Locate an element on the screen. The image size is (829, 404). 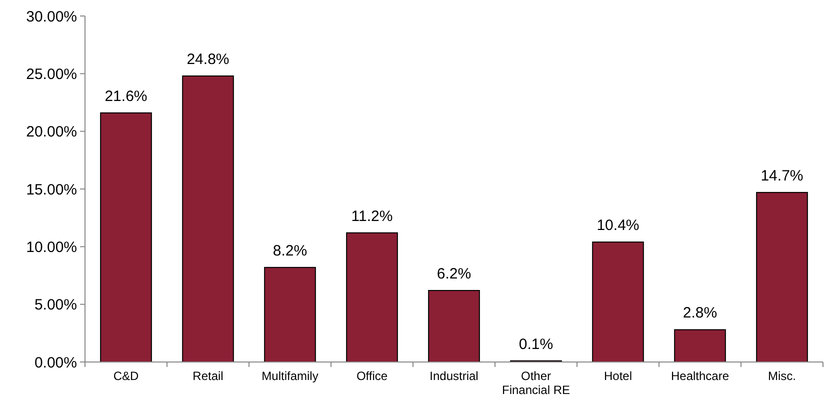
x-tick-label: Office is located at coordinates (372, 376).